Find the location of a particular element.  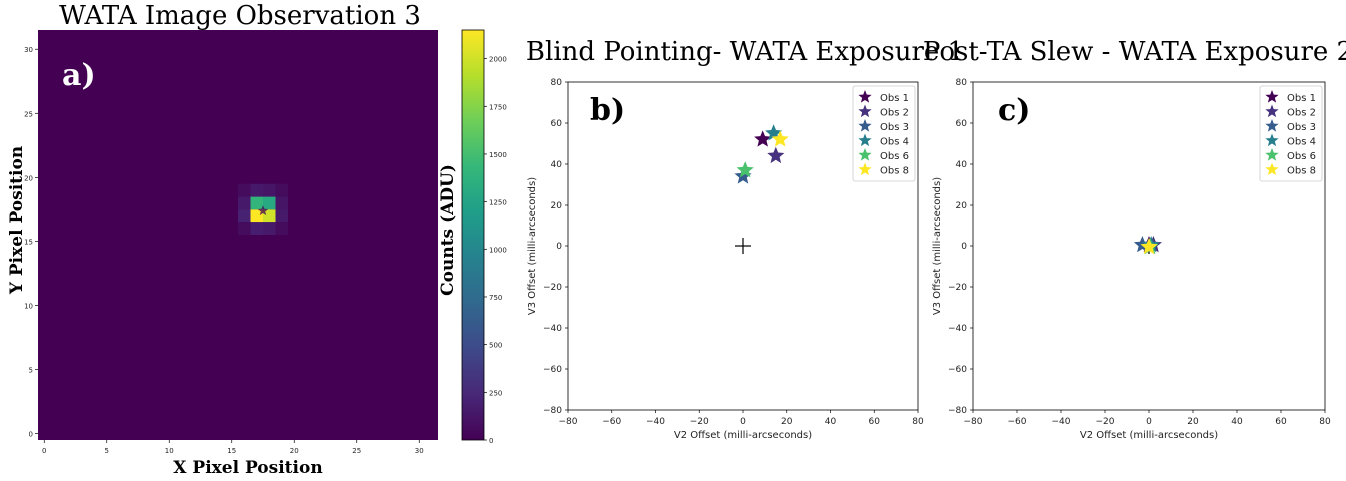

y-tick-label: 80 is located at coordinates (557, 83).